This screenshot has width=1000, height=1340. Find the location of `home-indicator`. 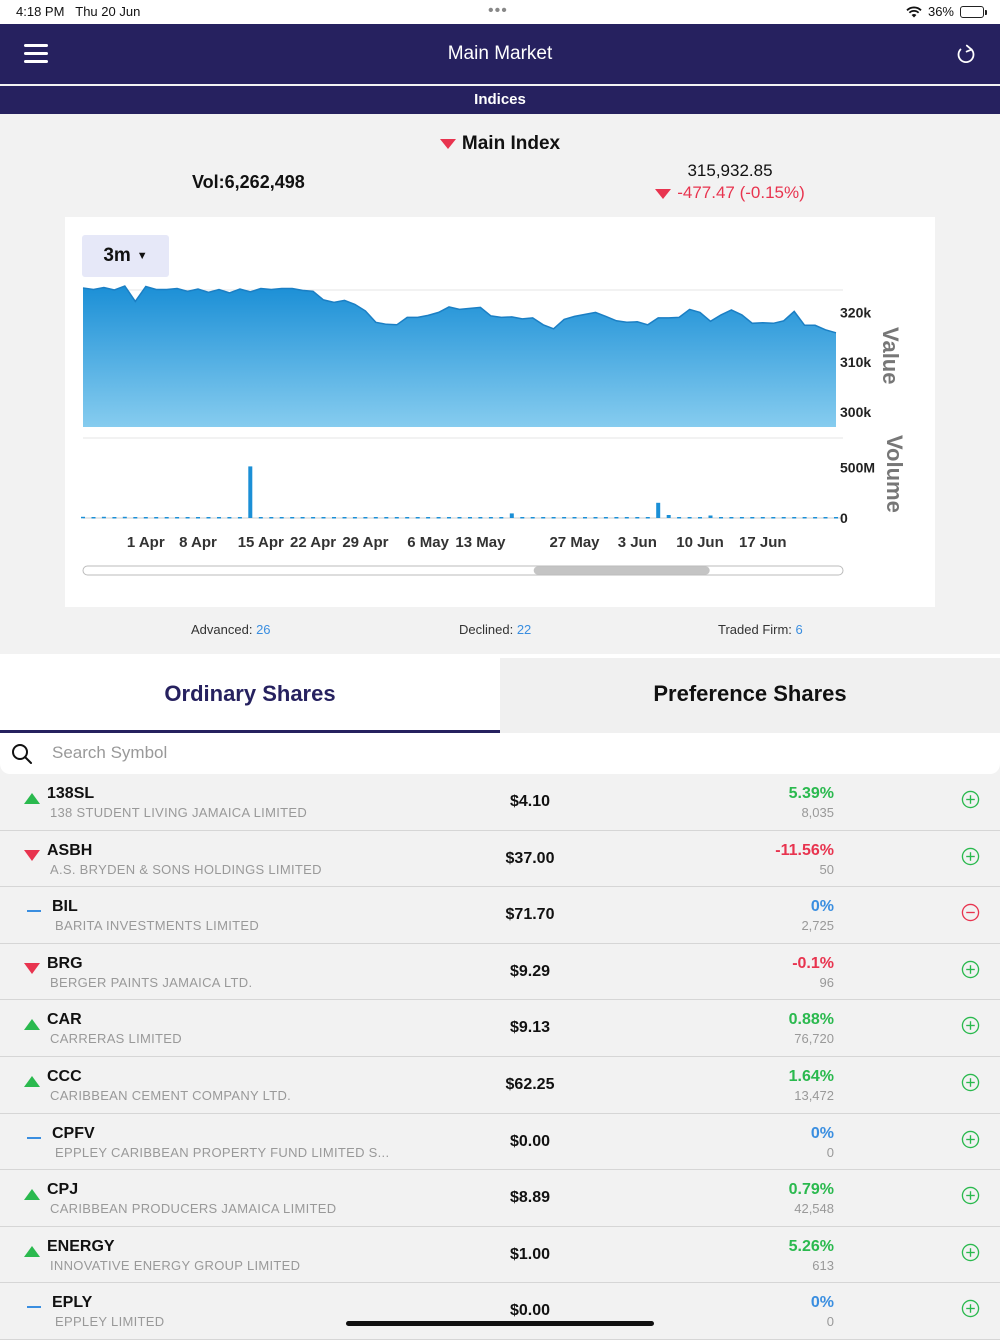

home-indicator is located at coordinates (500, 1323).